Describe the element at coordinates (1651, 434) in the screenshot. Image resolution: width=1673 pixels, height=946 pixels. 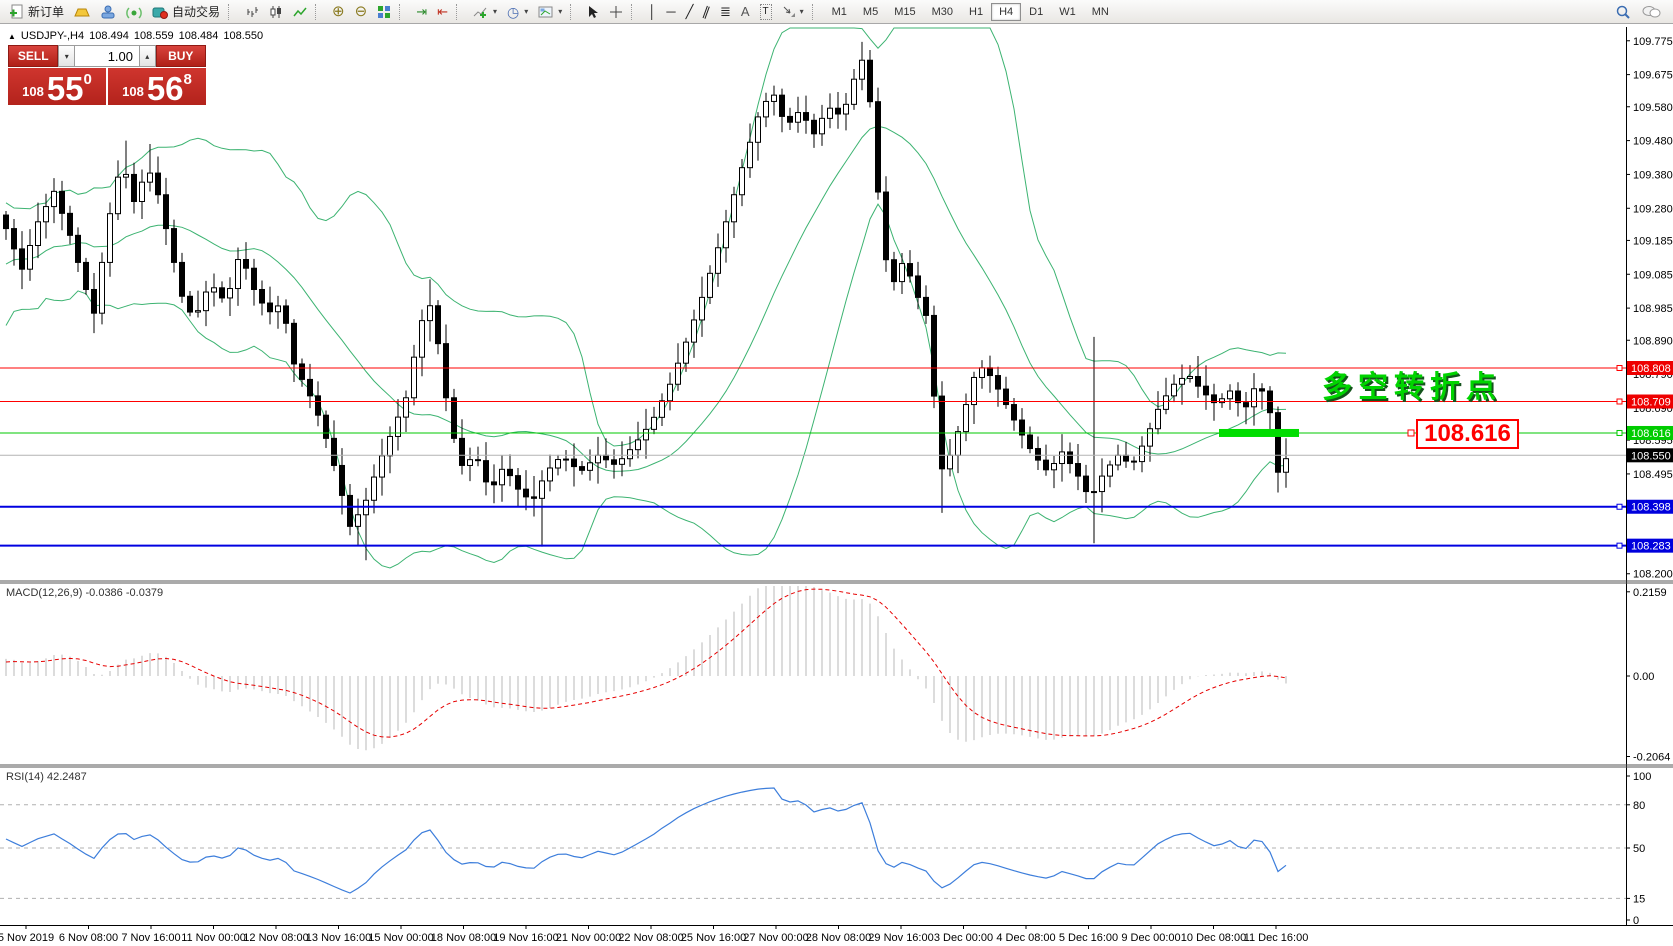
I see `price-badge-text: 108.616` at that location.